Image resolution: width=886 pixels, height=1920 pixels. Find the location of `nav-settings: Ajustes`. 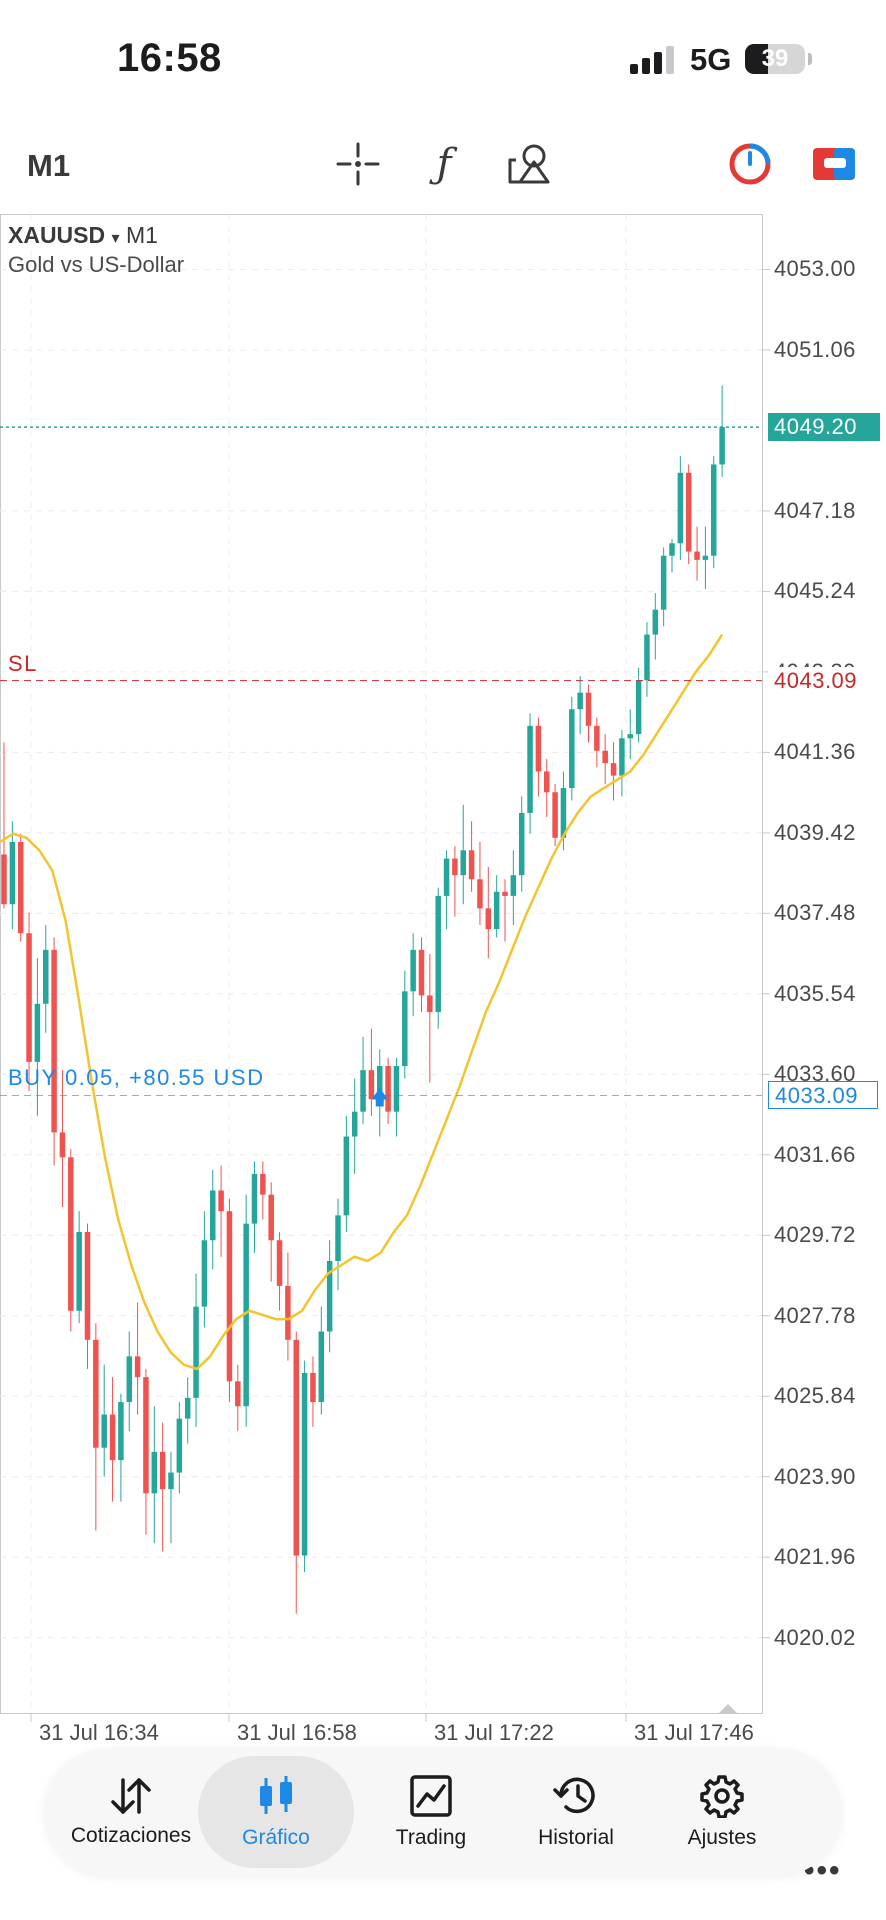

nav-settings: Ajustes is located at coordinates (722, 1812).